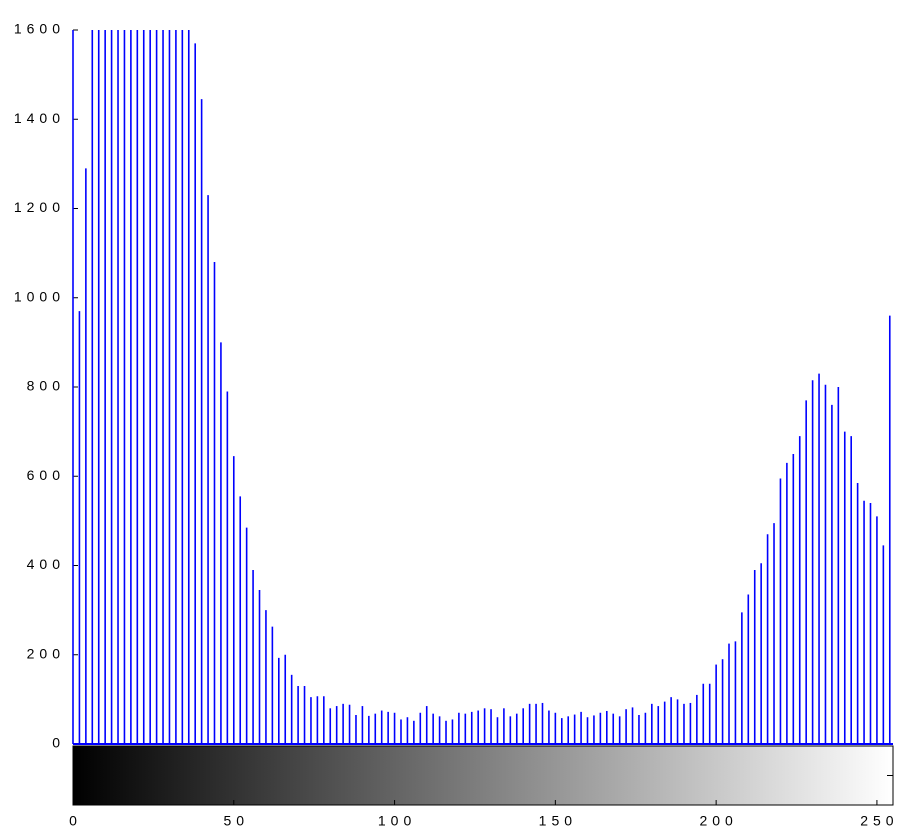  I want to click on y-tick-label: 800, so click(46, 386).